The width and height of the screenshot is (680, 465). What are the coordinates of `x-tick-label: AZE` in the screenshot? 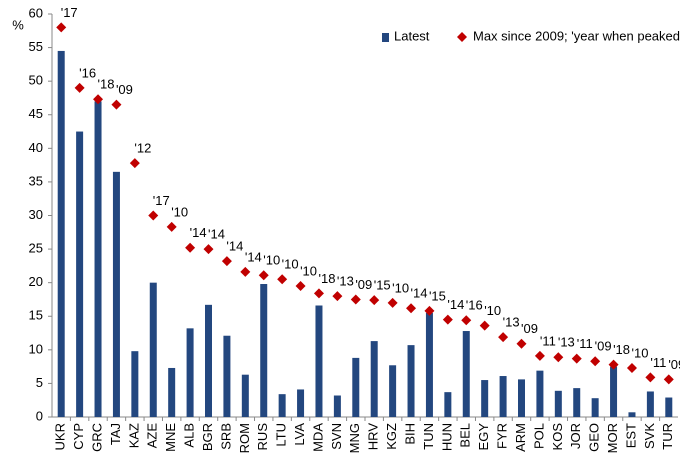 It's located at (152, 436).